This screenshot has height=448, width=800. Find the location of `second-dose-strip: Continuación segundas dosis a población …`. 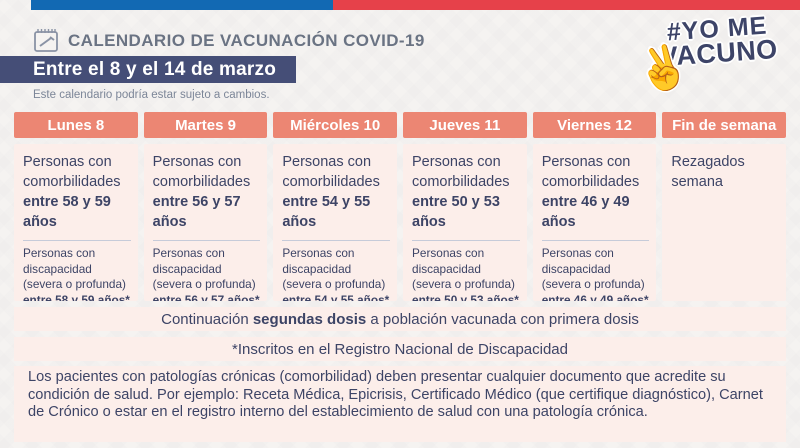

second-dose-strip: Continuación segundas dosis a población … is located at coordinates (400, 319).